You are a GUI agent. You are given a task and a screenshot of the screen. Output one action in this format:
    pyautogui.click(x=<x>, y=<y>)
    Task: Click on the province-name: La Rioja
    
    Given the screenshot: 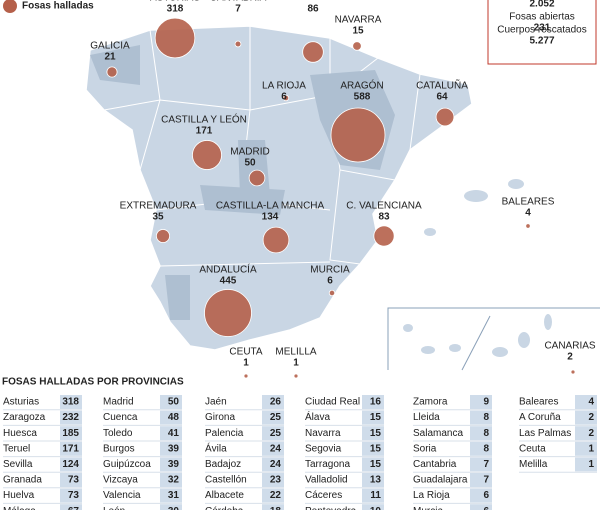 What is the action you would take?
    pyautogui.click(x=431, y=495)
    